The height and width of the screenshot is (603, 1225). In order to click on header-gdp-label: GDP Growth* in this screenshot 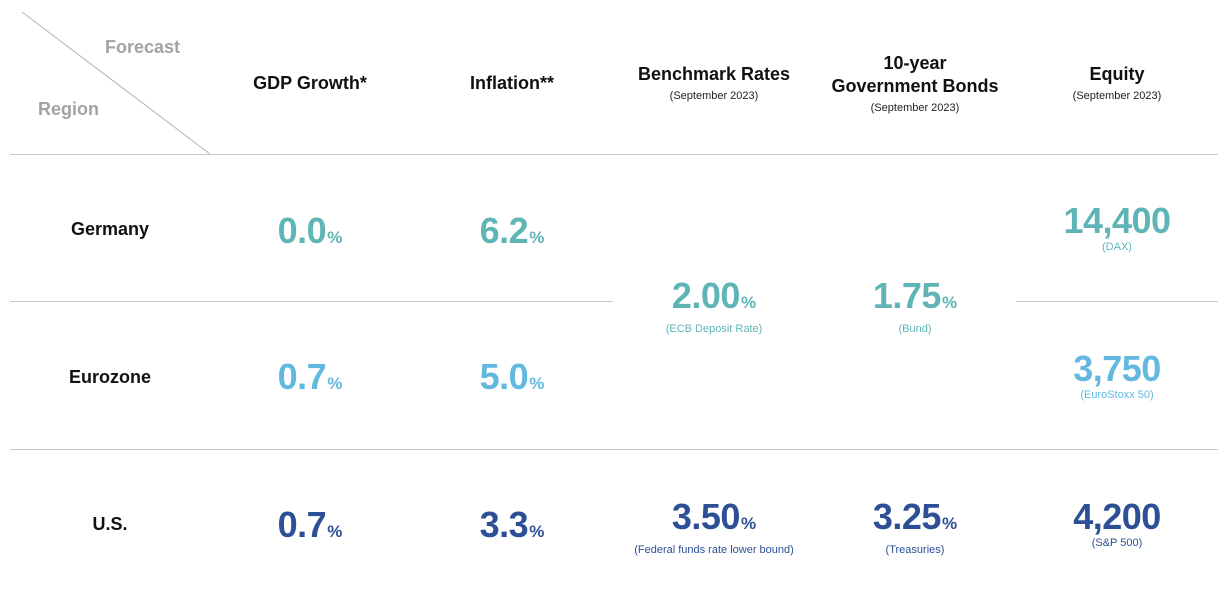, I will do `click(310, 83)`.